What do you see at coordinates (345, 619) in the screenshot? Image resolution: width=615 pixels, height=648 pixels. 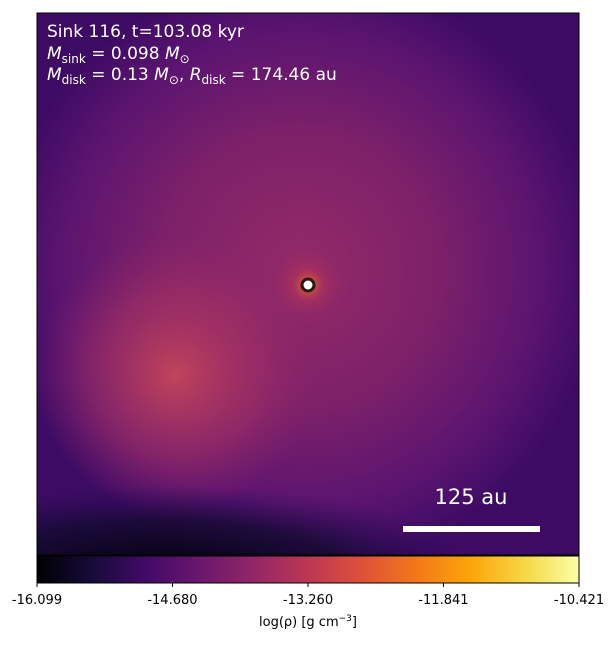 I see `label-exponent: −3` at bounding box center [345, 619].